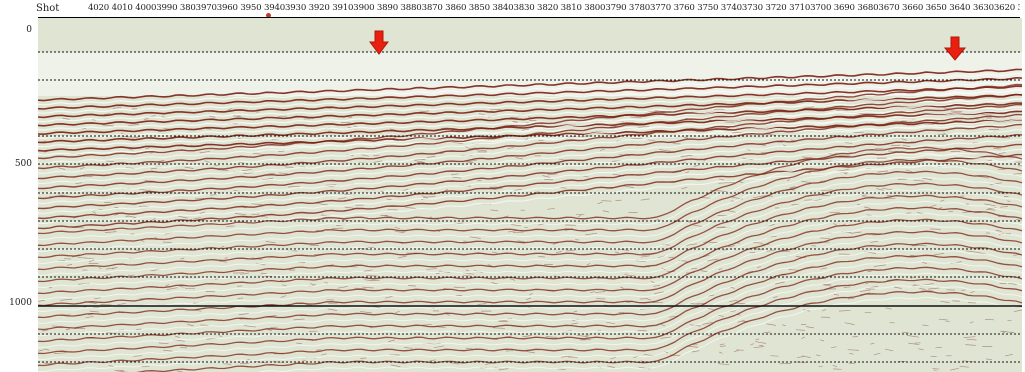  I want to click on time-tick-0: 0, so click(29, 30).